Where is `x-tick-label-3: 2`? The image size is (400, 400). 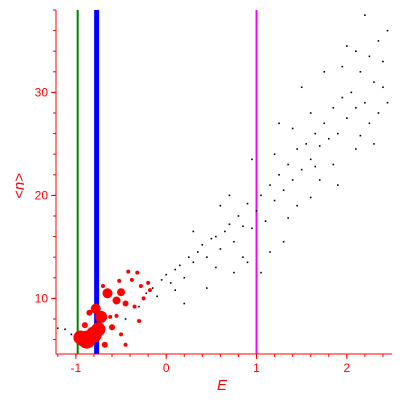 x-tick-label-3: 2 is located at coordinates (346, 368).